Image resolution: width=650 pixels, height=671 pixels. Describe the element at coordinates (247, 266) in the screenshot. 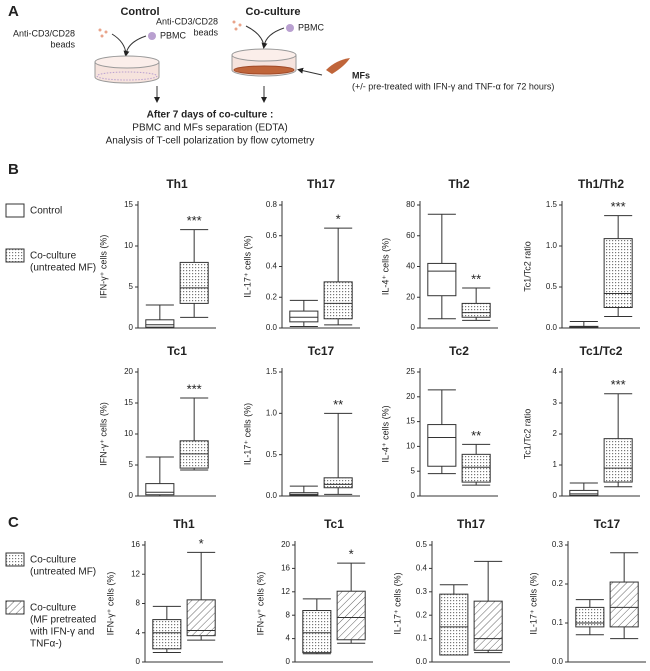

I see `y-axis-label: IL-17⁺ cells (%)` at that location.